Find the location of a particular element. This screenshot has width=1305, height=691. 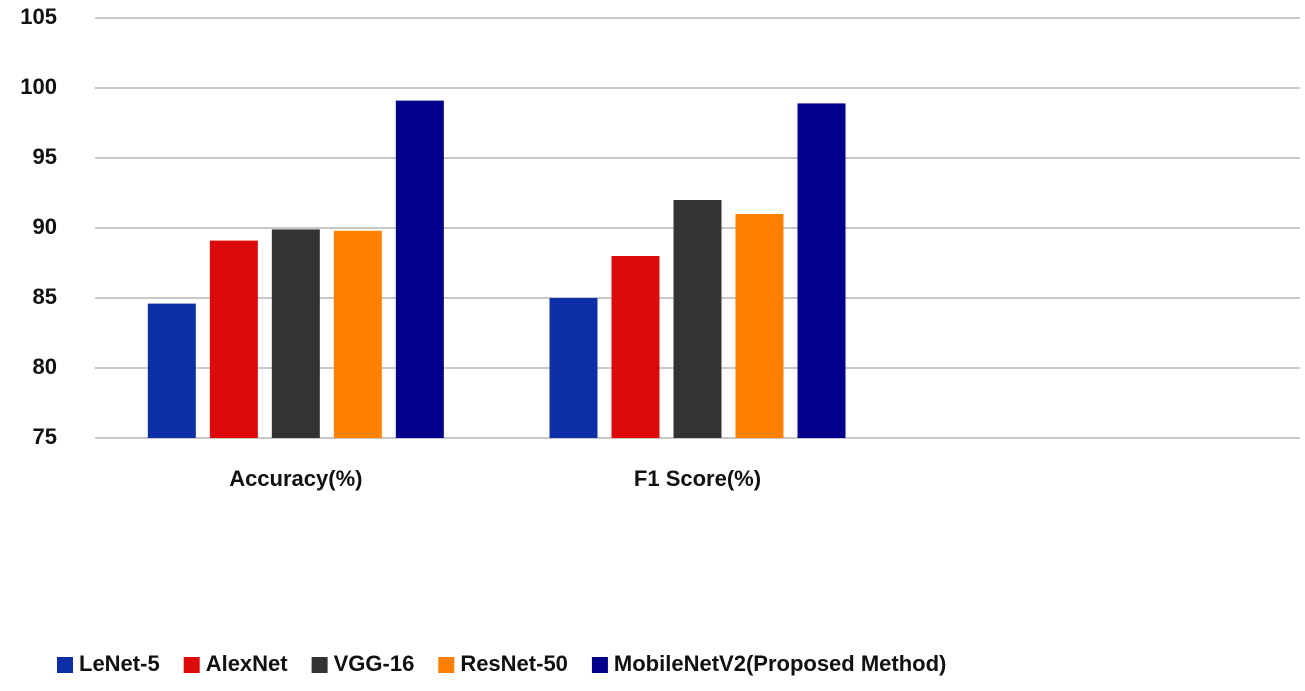

legend-label: ResNet-50 is located at coordinates (514, 663).